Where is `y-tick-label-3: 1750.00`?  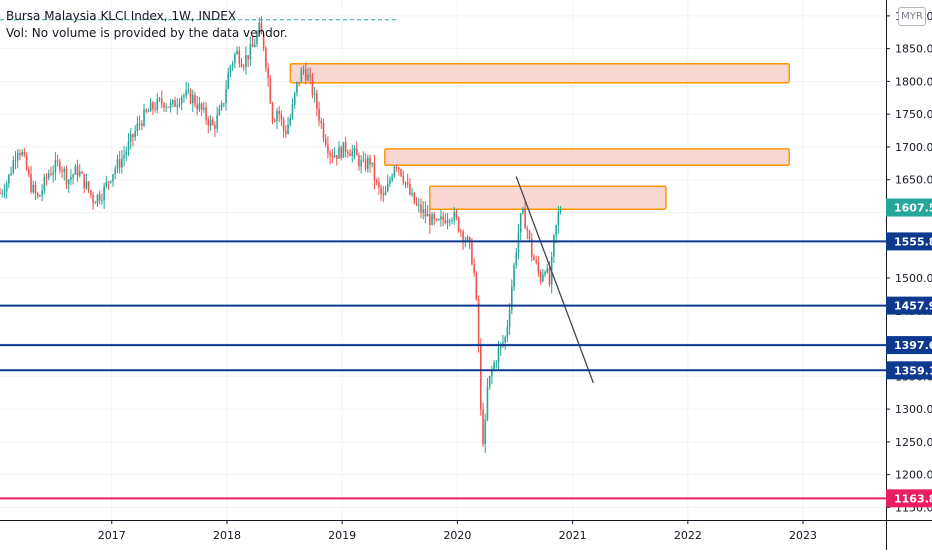 y-tick-label-3: 1750.00 is located at coordinates (913, 114).